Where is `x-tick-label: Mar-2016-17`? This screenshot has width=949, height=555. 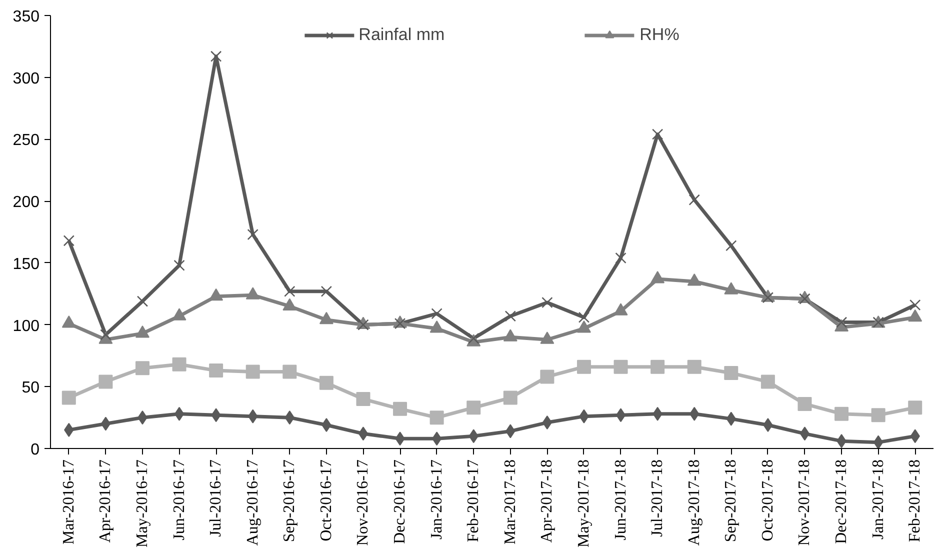 x-tick-label: Mar-2016-17 is located at coordinates (69, 501).